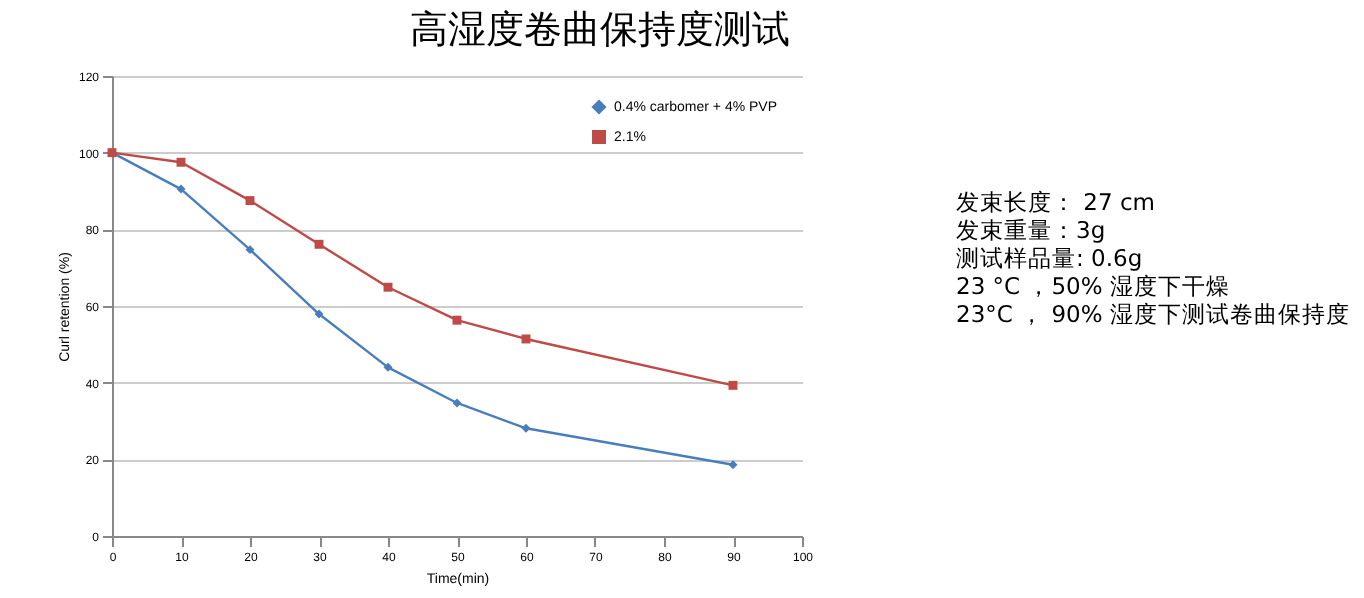  What do you see at coordinates (1050, 258) in the screenshot?
I see `text: 测试样品量: 0.6g` at bounding box center [1050, 258].